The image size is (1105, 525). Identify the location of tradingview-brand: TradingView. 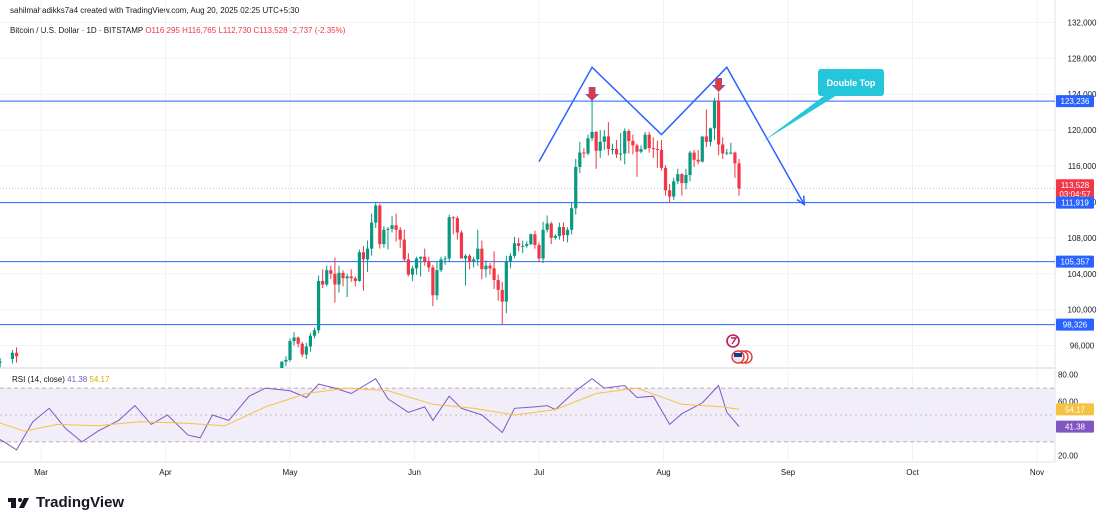
(80, 502).